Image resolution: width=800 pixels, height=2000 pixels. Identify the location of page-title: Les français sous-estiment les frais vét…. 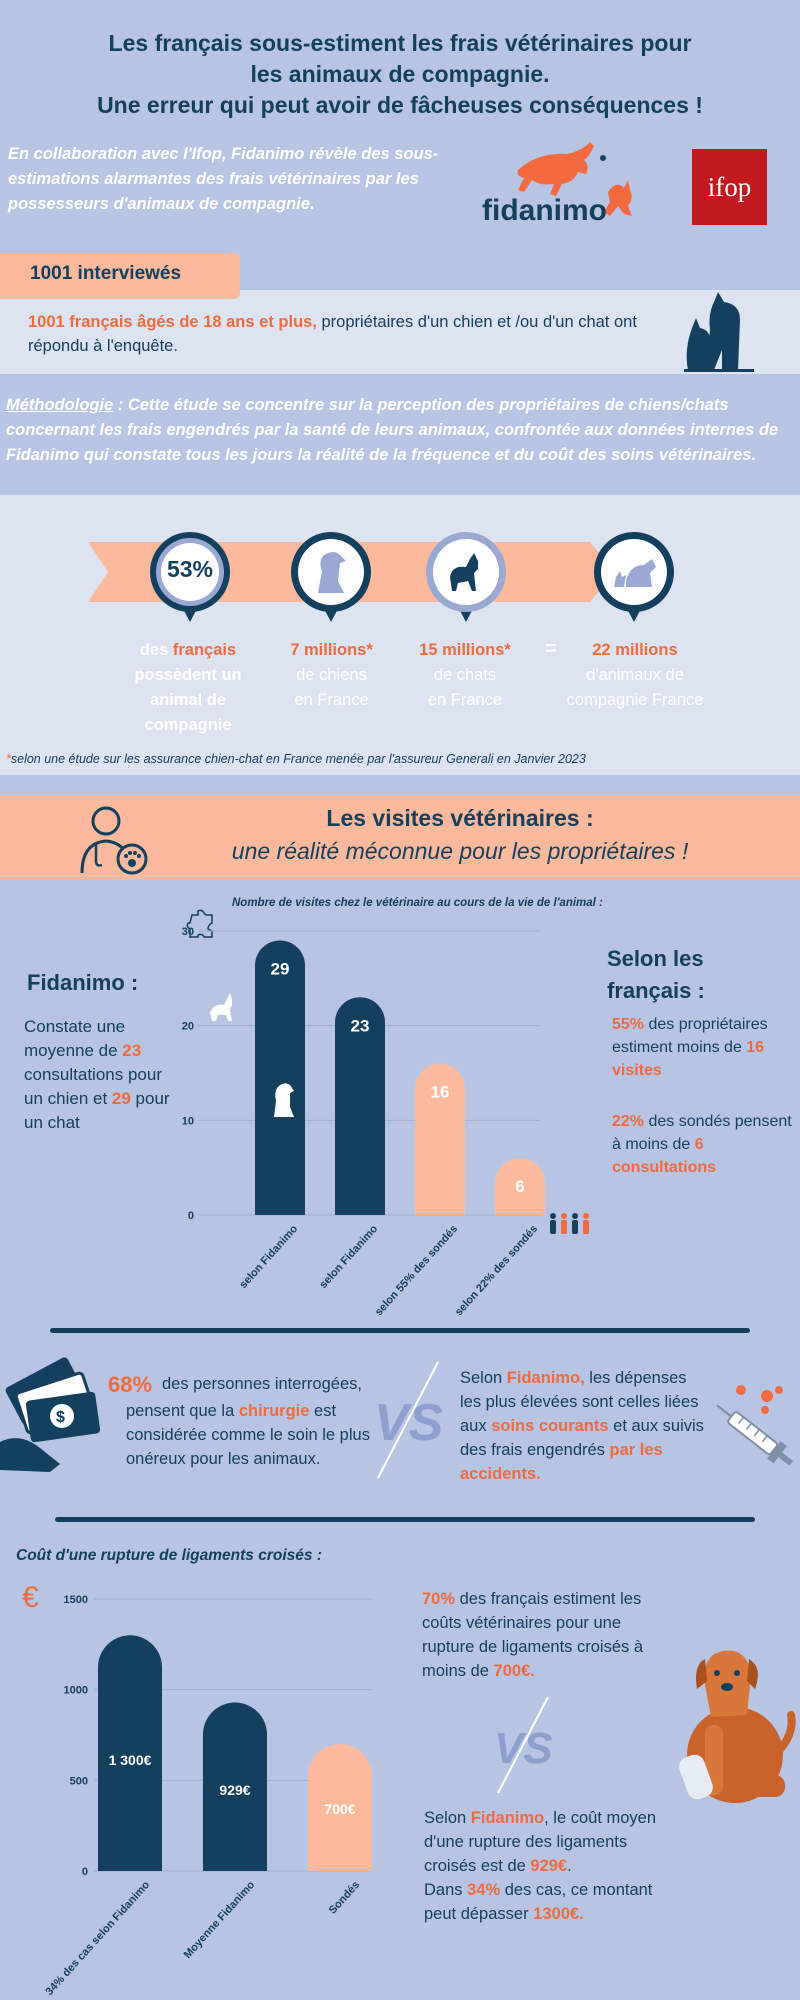
(400, 74).